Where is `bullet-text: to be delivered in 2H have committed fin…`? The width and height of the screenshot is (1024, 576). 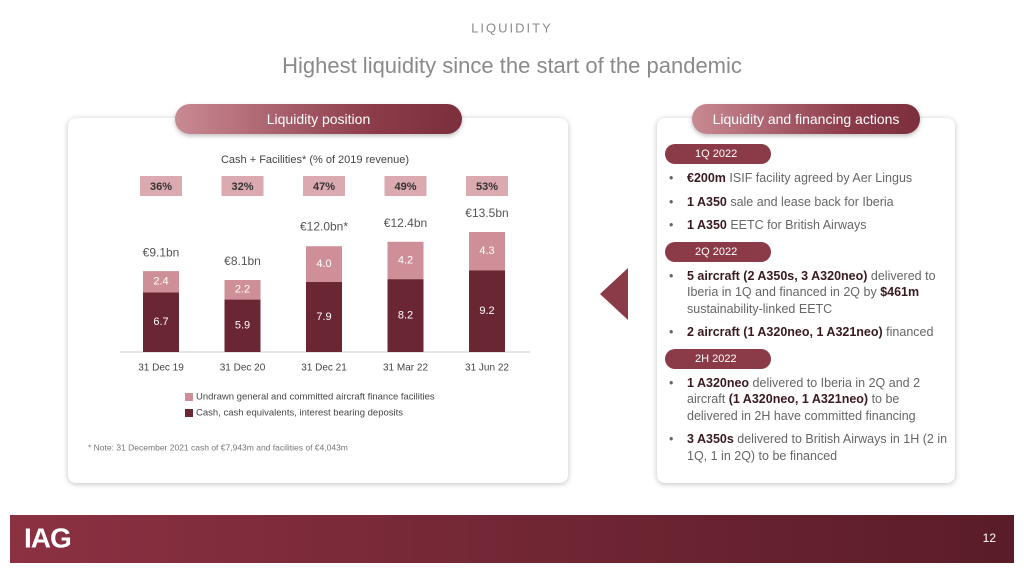
bullet-text: to be delivered in 2H have committed fin… is located at coordinates (801, 407).